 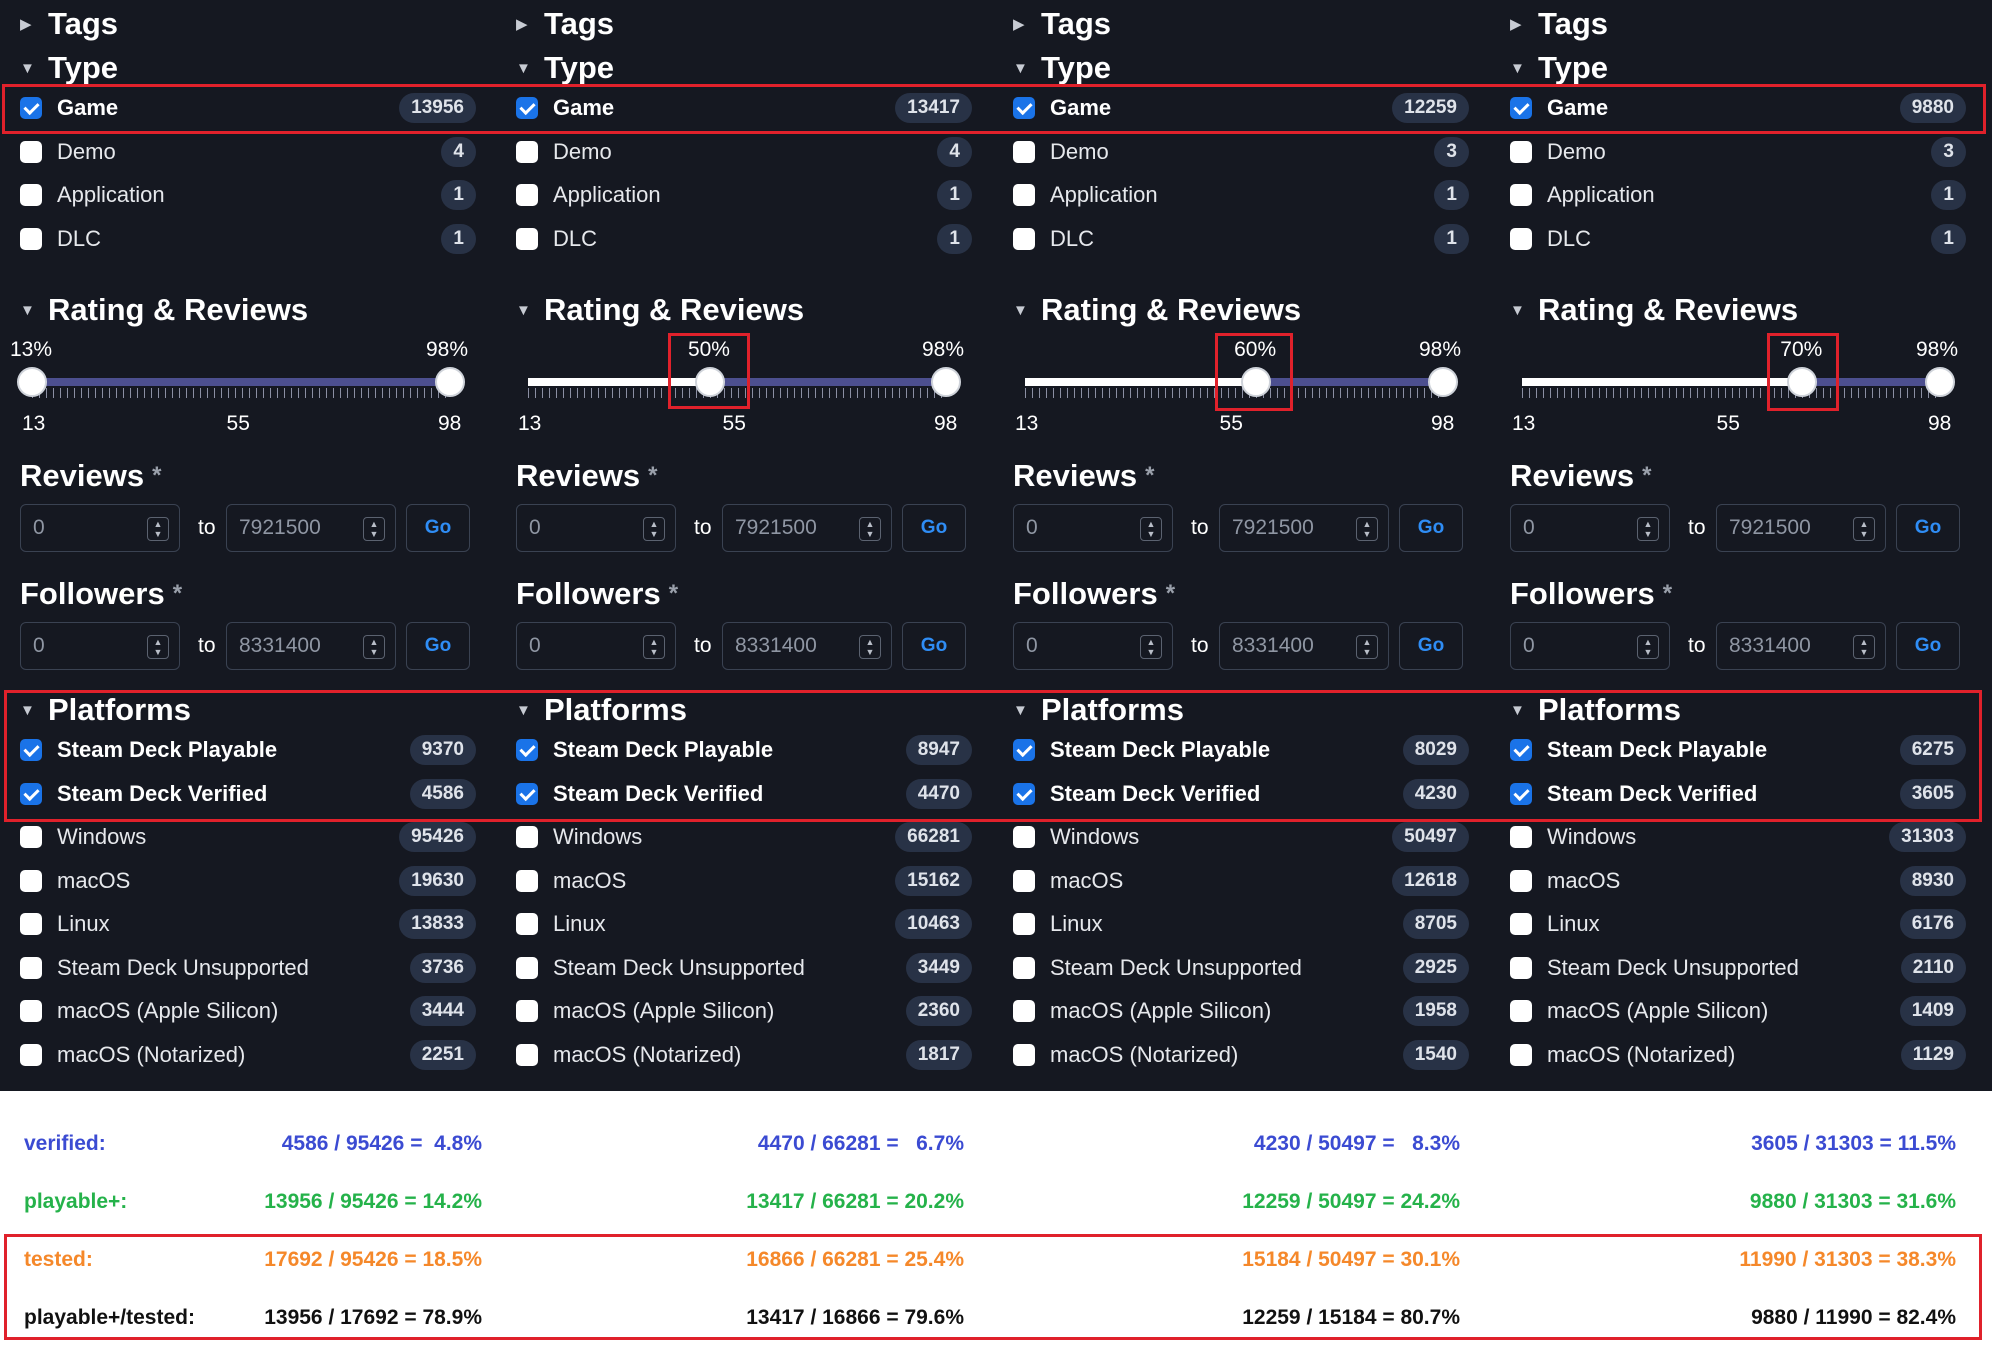 What do you see at coordinates (248, 837) in the screenshot?
I see `platforms-filter-option: Windows 95426` at bounding box center [248, 837].